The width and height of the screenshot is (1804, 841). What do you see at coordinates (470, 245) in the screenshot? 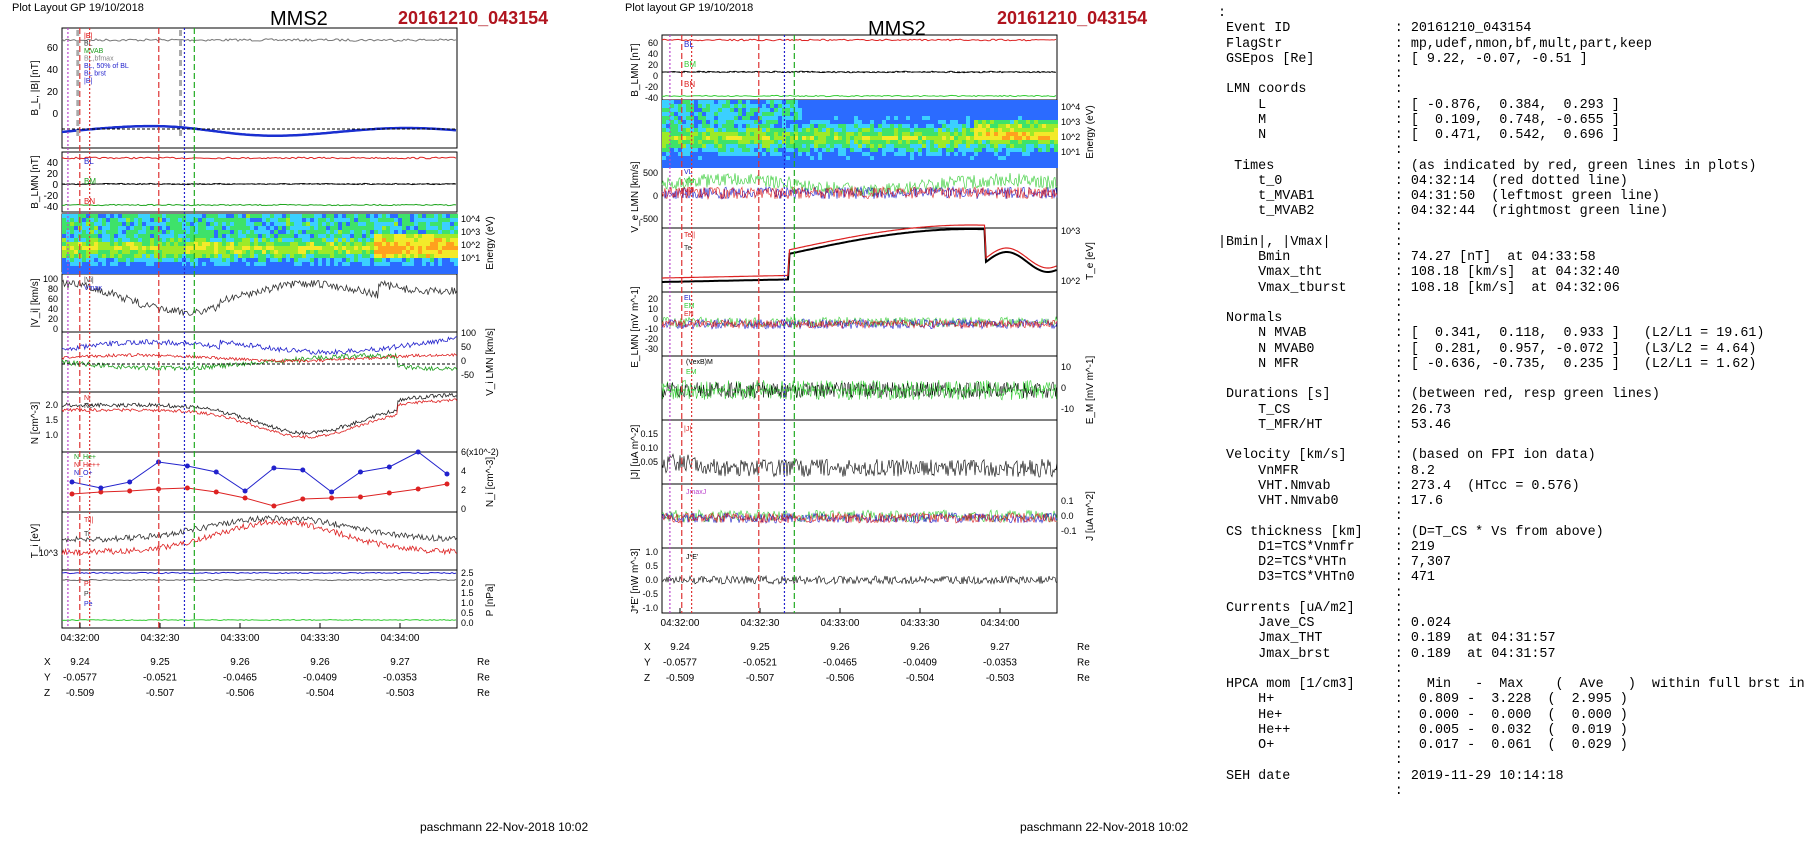
I see `left-panel-2-tick: 10^2` at bounding box center [470, 245].